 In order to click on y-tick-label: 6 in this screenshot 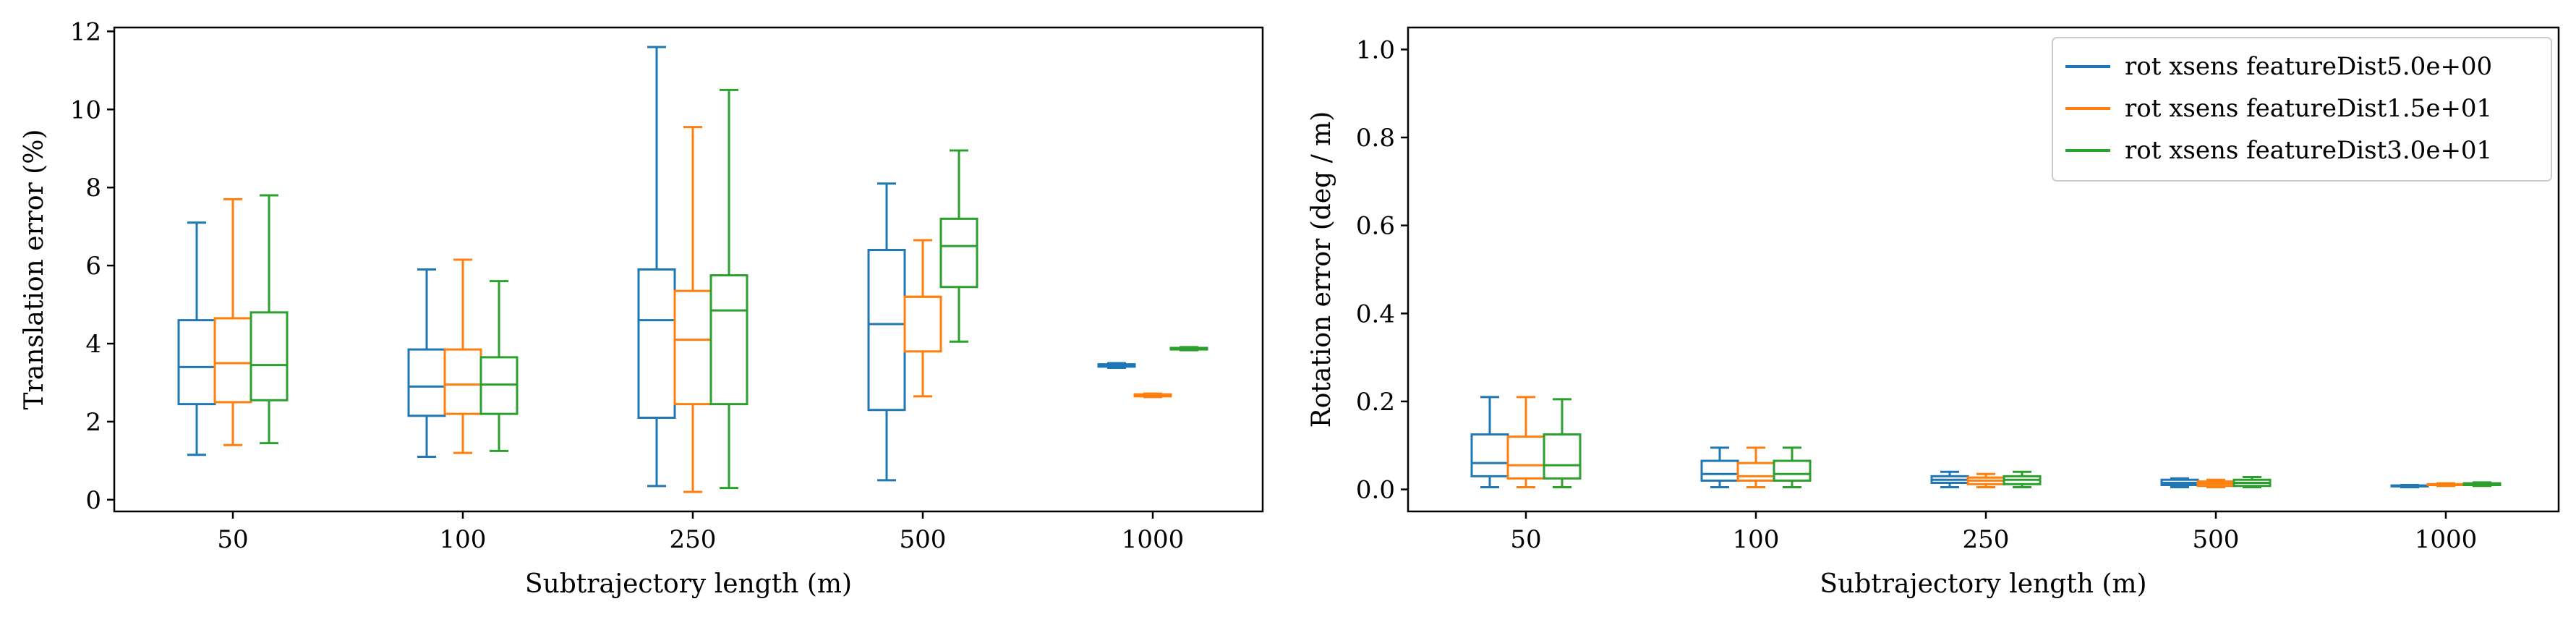, I will do `click(93, 266)`.